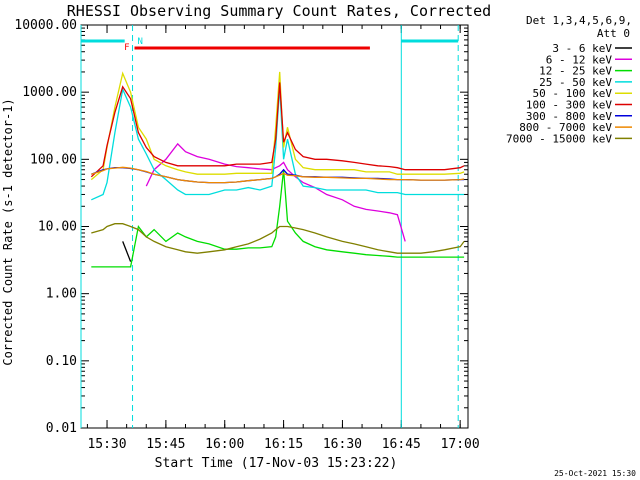 This screenshot has height=480, width=640. What do you see at coordinates (283, 444) in the screenshot?
I see `x-tick-label: 16:15` at bounding box center [283, 444].